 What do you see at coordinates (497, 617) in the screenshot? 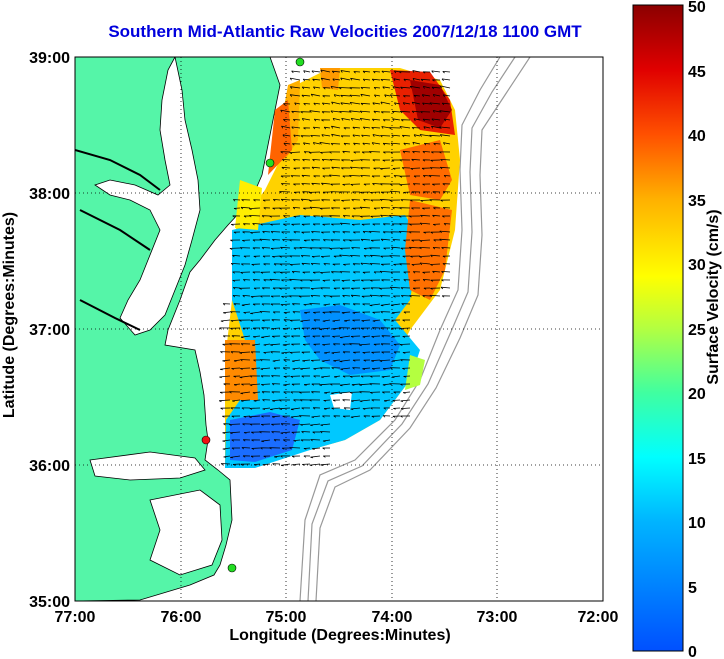
I see `x-tick-label: 73:00` at bounding box center [497, 617].